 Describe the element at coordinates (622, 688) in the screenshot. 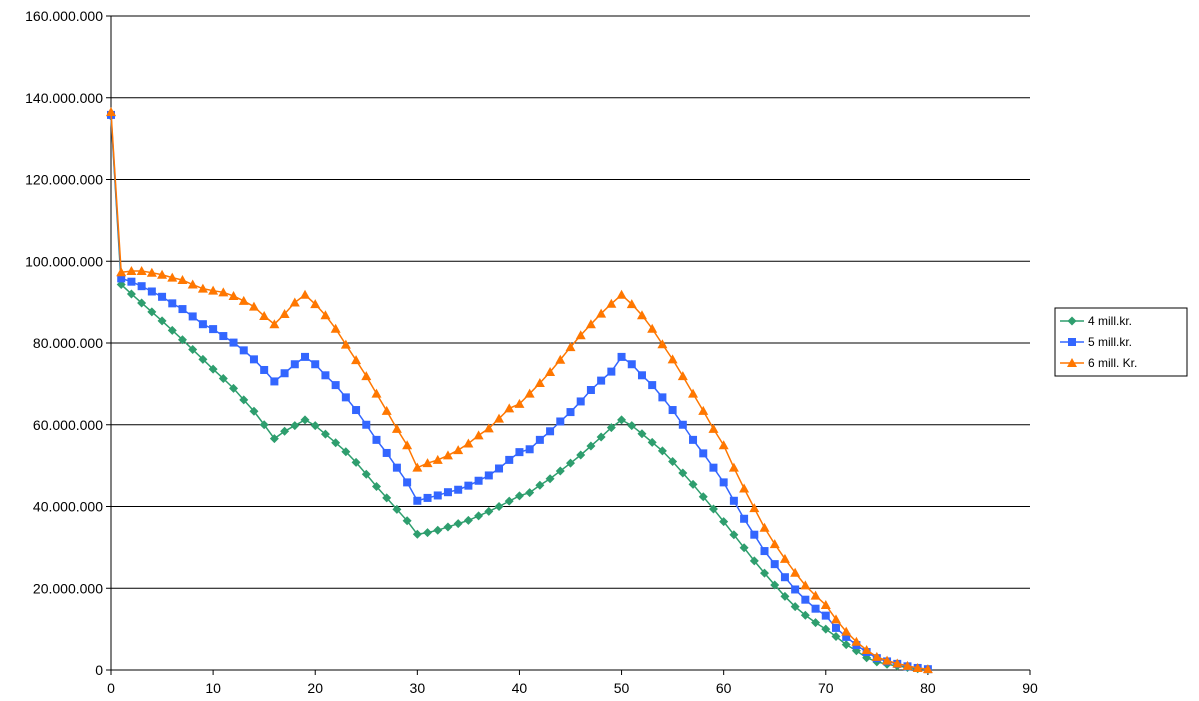

I see `x-tick-label: 50` at that location.